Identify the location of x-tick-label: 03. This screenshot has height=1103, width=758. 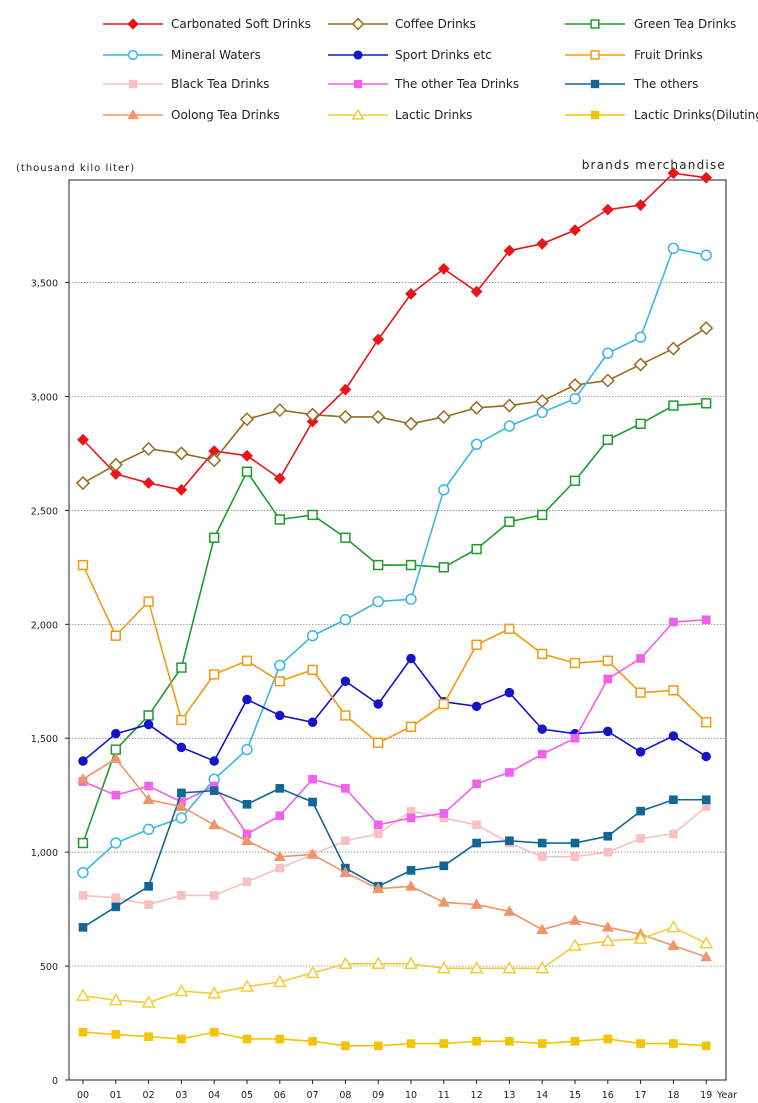
(181, 1095).